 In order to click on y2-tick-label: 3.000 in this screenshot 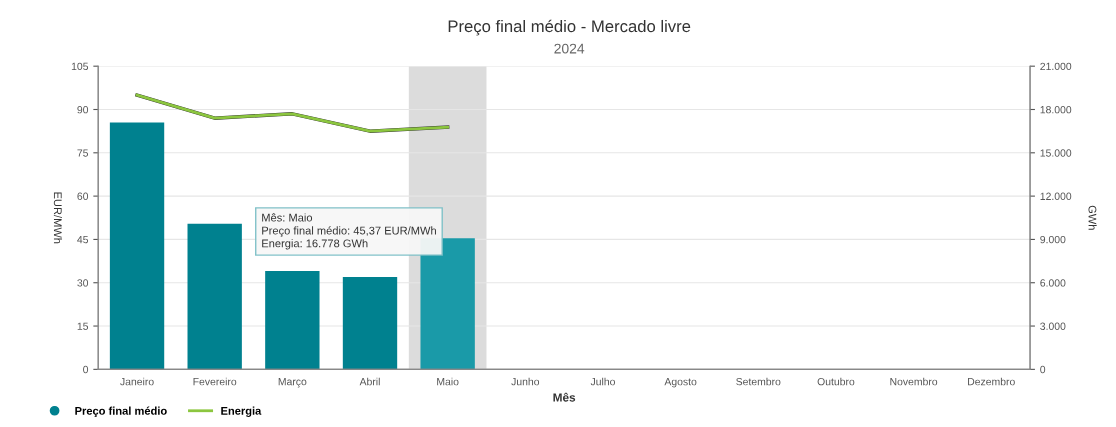, I will do `click(1053, 326)`.